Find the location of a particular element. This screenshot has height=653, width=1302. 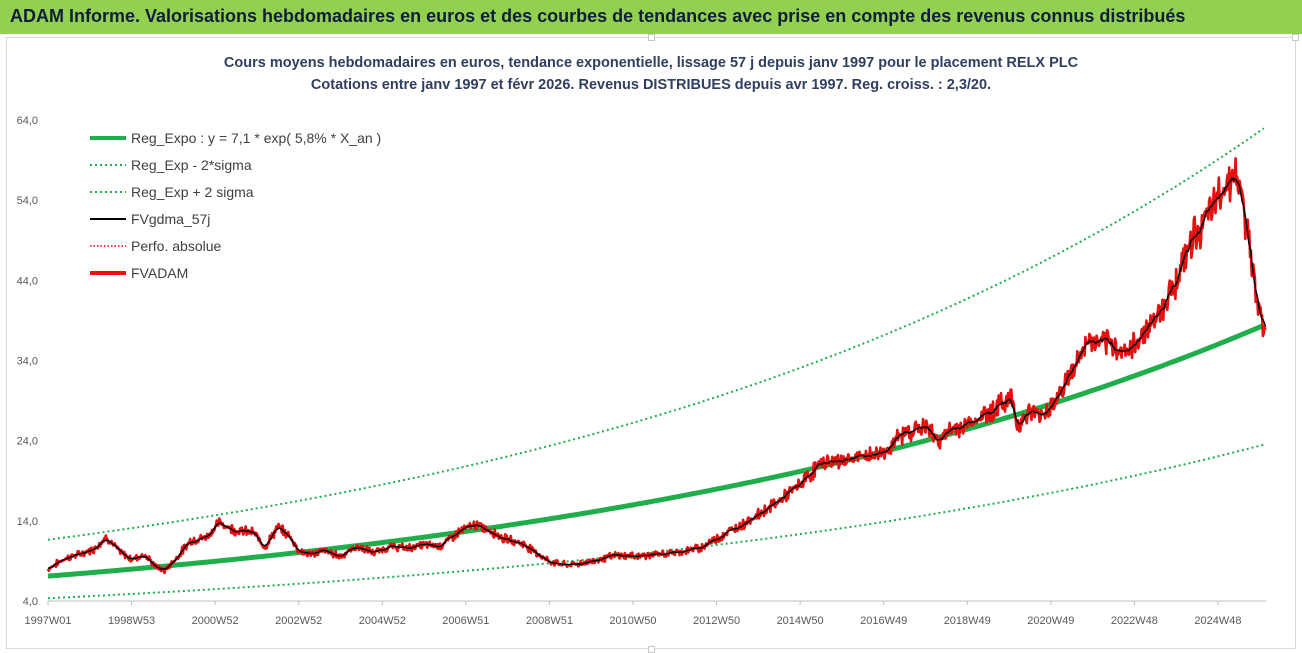

x-tick-label: 2016W49 is located at coordinates (883, 621).